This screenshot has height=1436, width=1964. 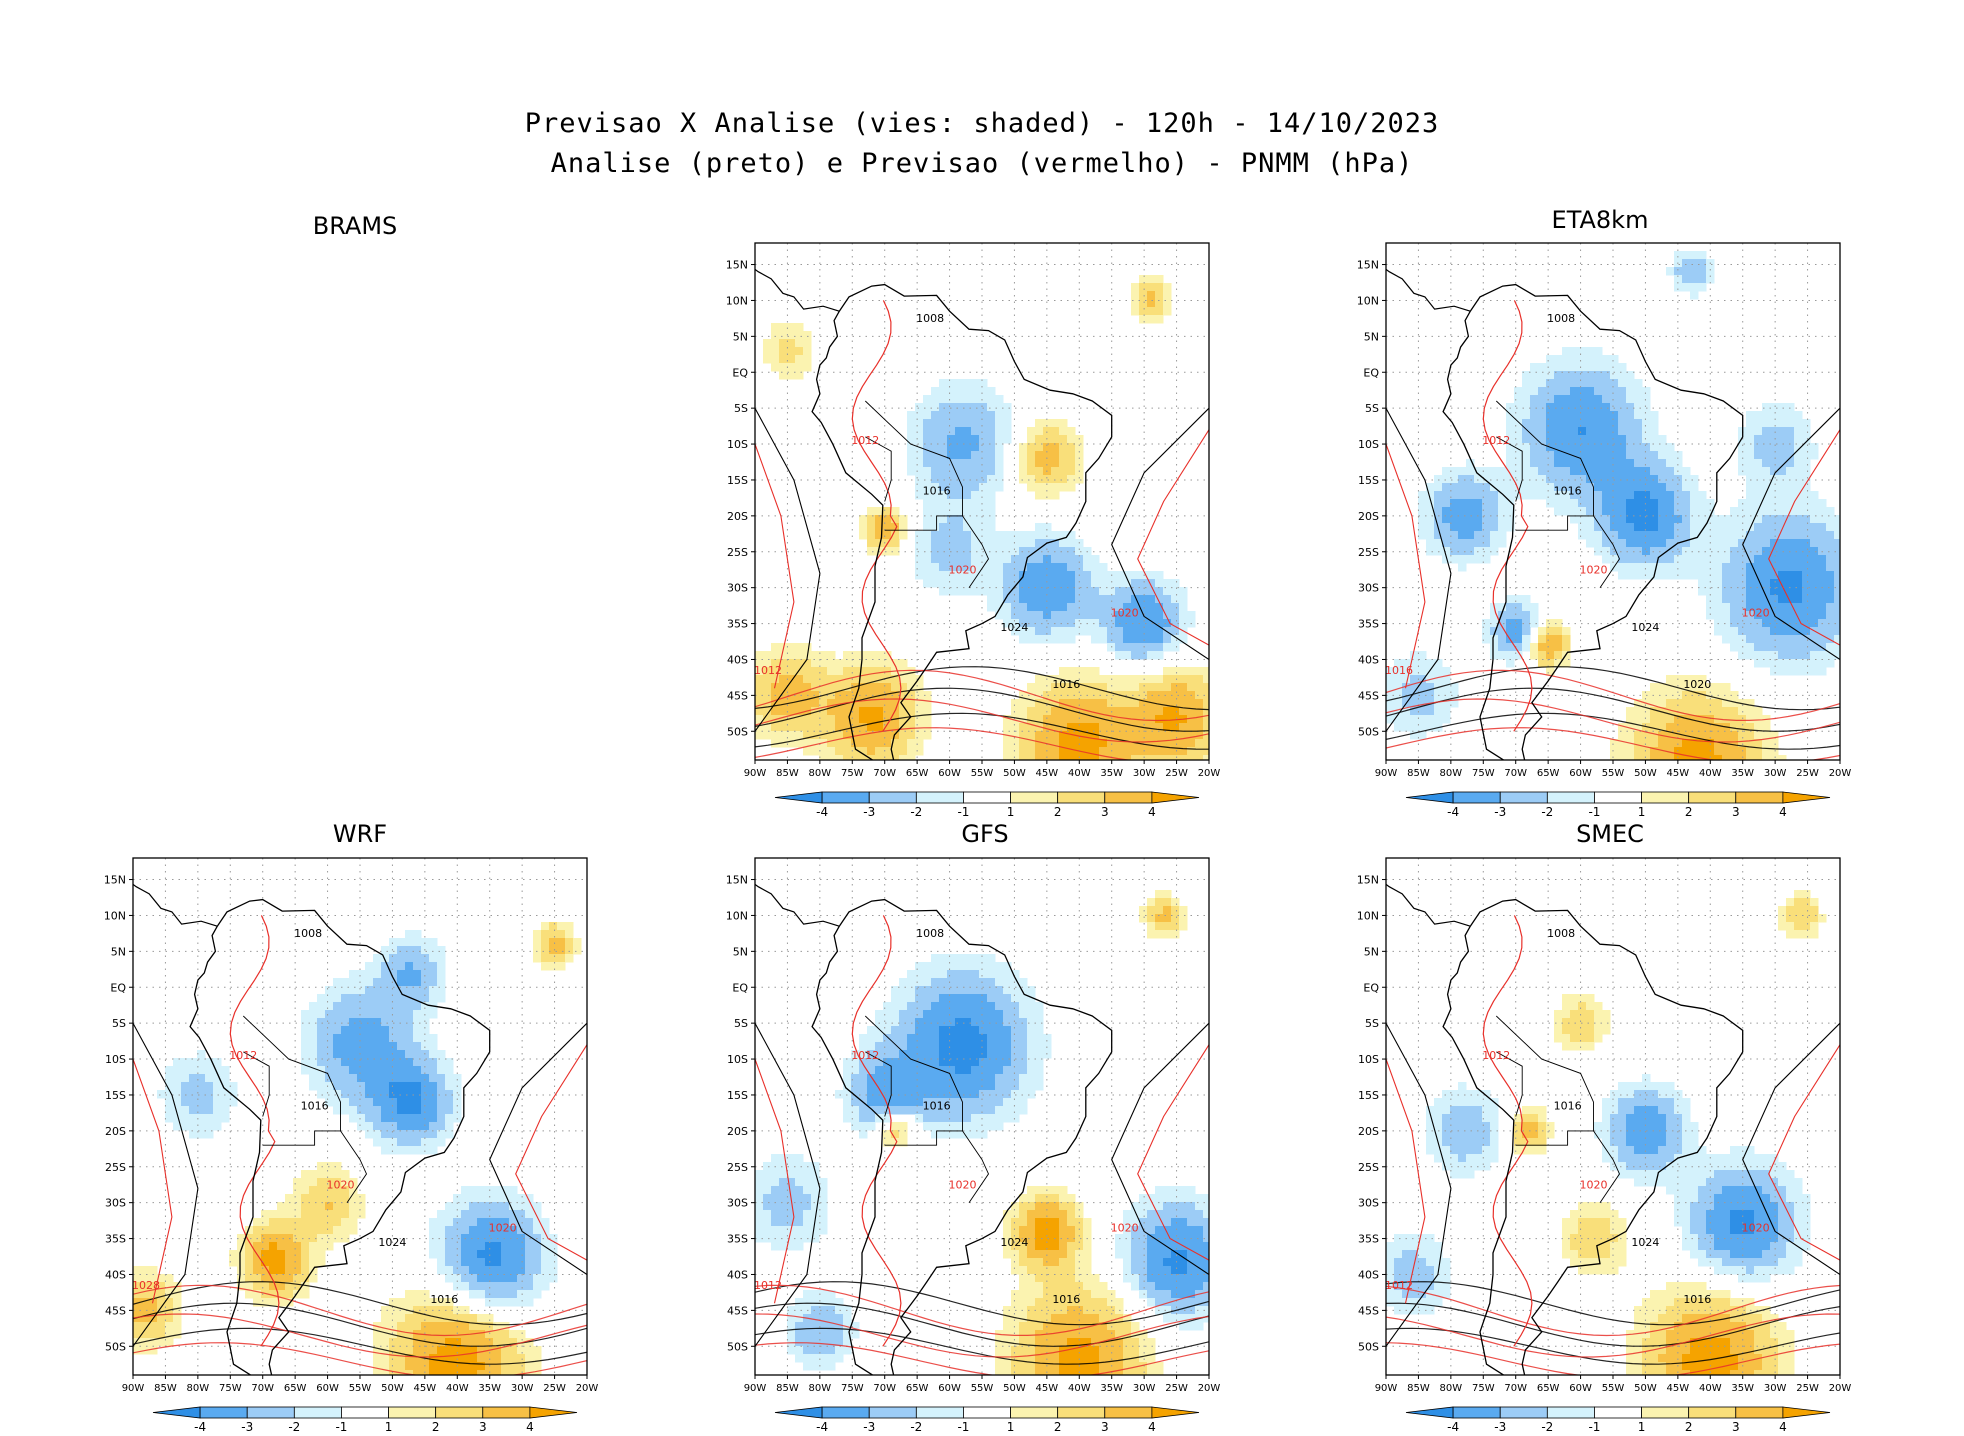 What do you see at coordinates (787, 1388) in the screenshot?
I see `longitude-tick-label: 85W` at bounding box center [787, 1388].